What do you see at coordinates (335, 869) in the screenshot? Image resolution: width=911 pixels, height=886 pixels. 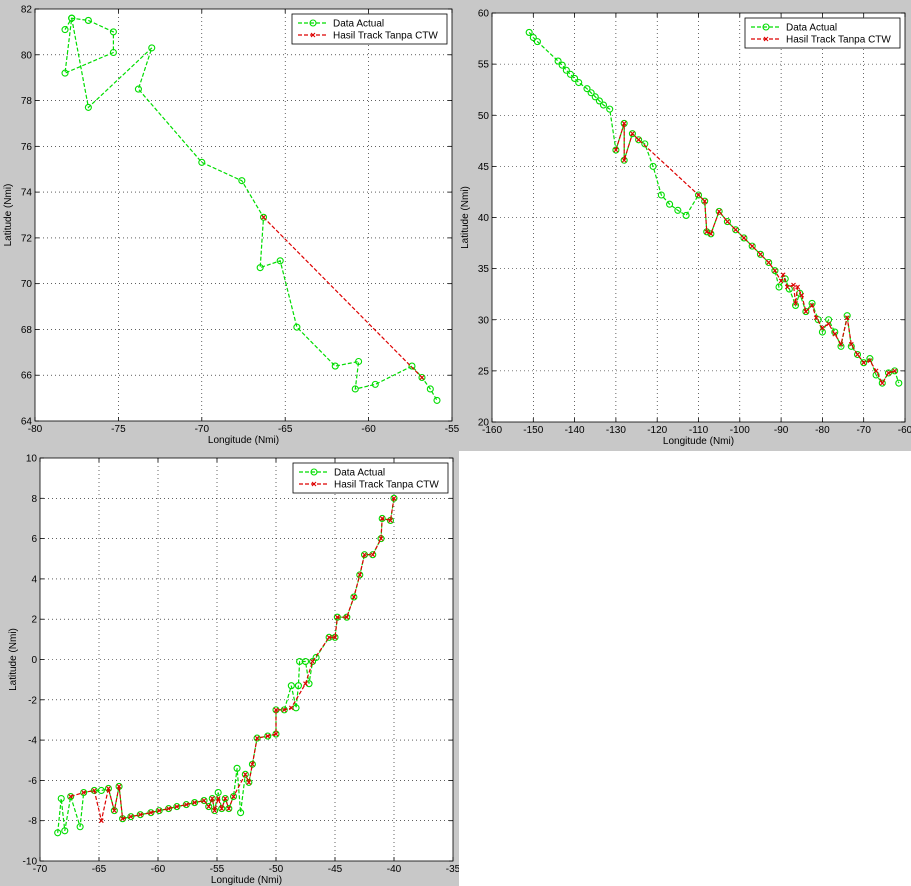 I see `chart-3-x-tick-label: -45` at bounding box center [335, 869].